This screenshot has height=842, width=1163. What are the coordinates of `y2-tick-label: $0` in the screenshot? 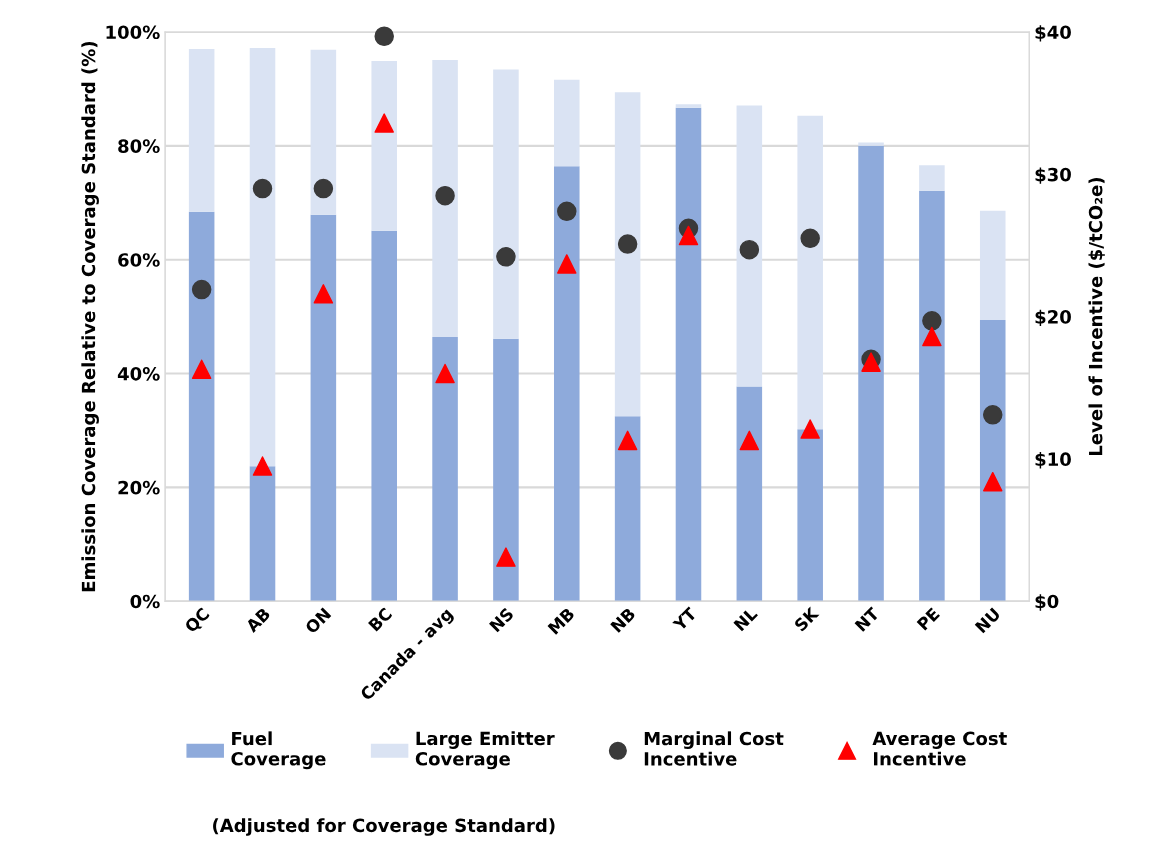 It's located at (1047, 602).